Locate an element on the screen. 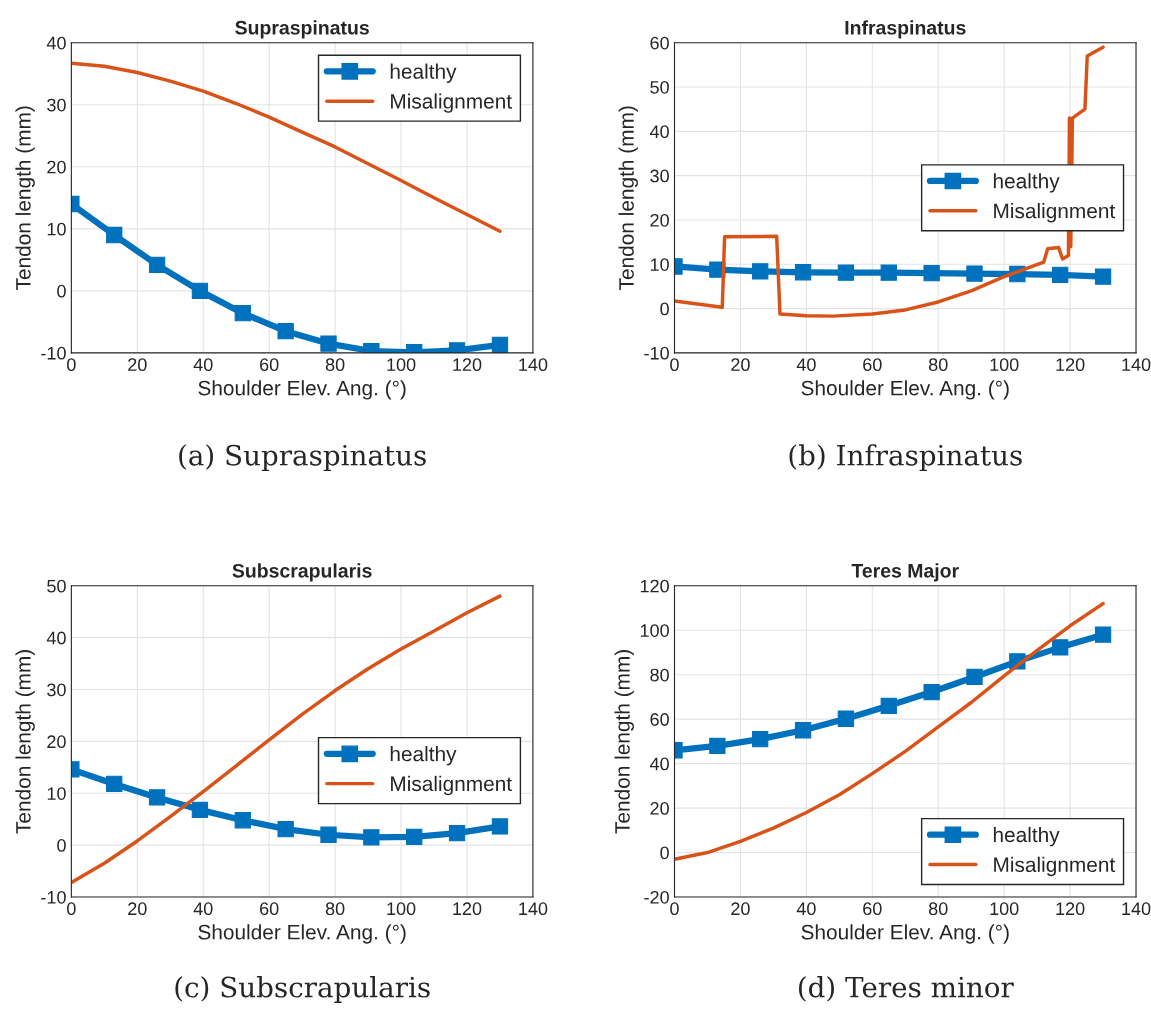  text: (b) Infraspinatus is located at coordinates (905, 458).